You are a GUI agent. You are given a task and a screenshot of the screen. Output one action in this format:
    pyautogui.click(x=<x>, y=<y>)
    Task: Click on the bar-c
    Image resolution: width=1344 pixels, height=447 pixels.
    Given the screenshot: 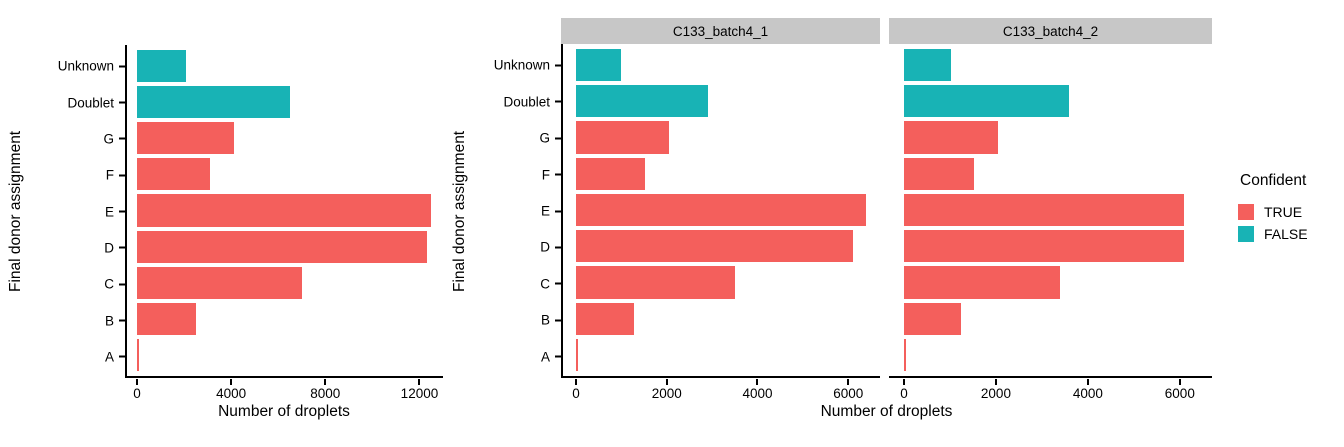 What is the action you would take?
    pyautogui.click(x=655, y=282)
    